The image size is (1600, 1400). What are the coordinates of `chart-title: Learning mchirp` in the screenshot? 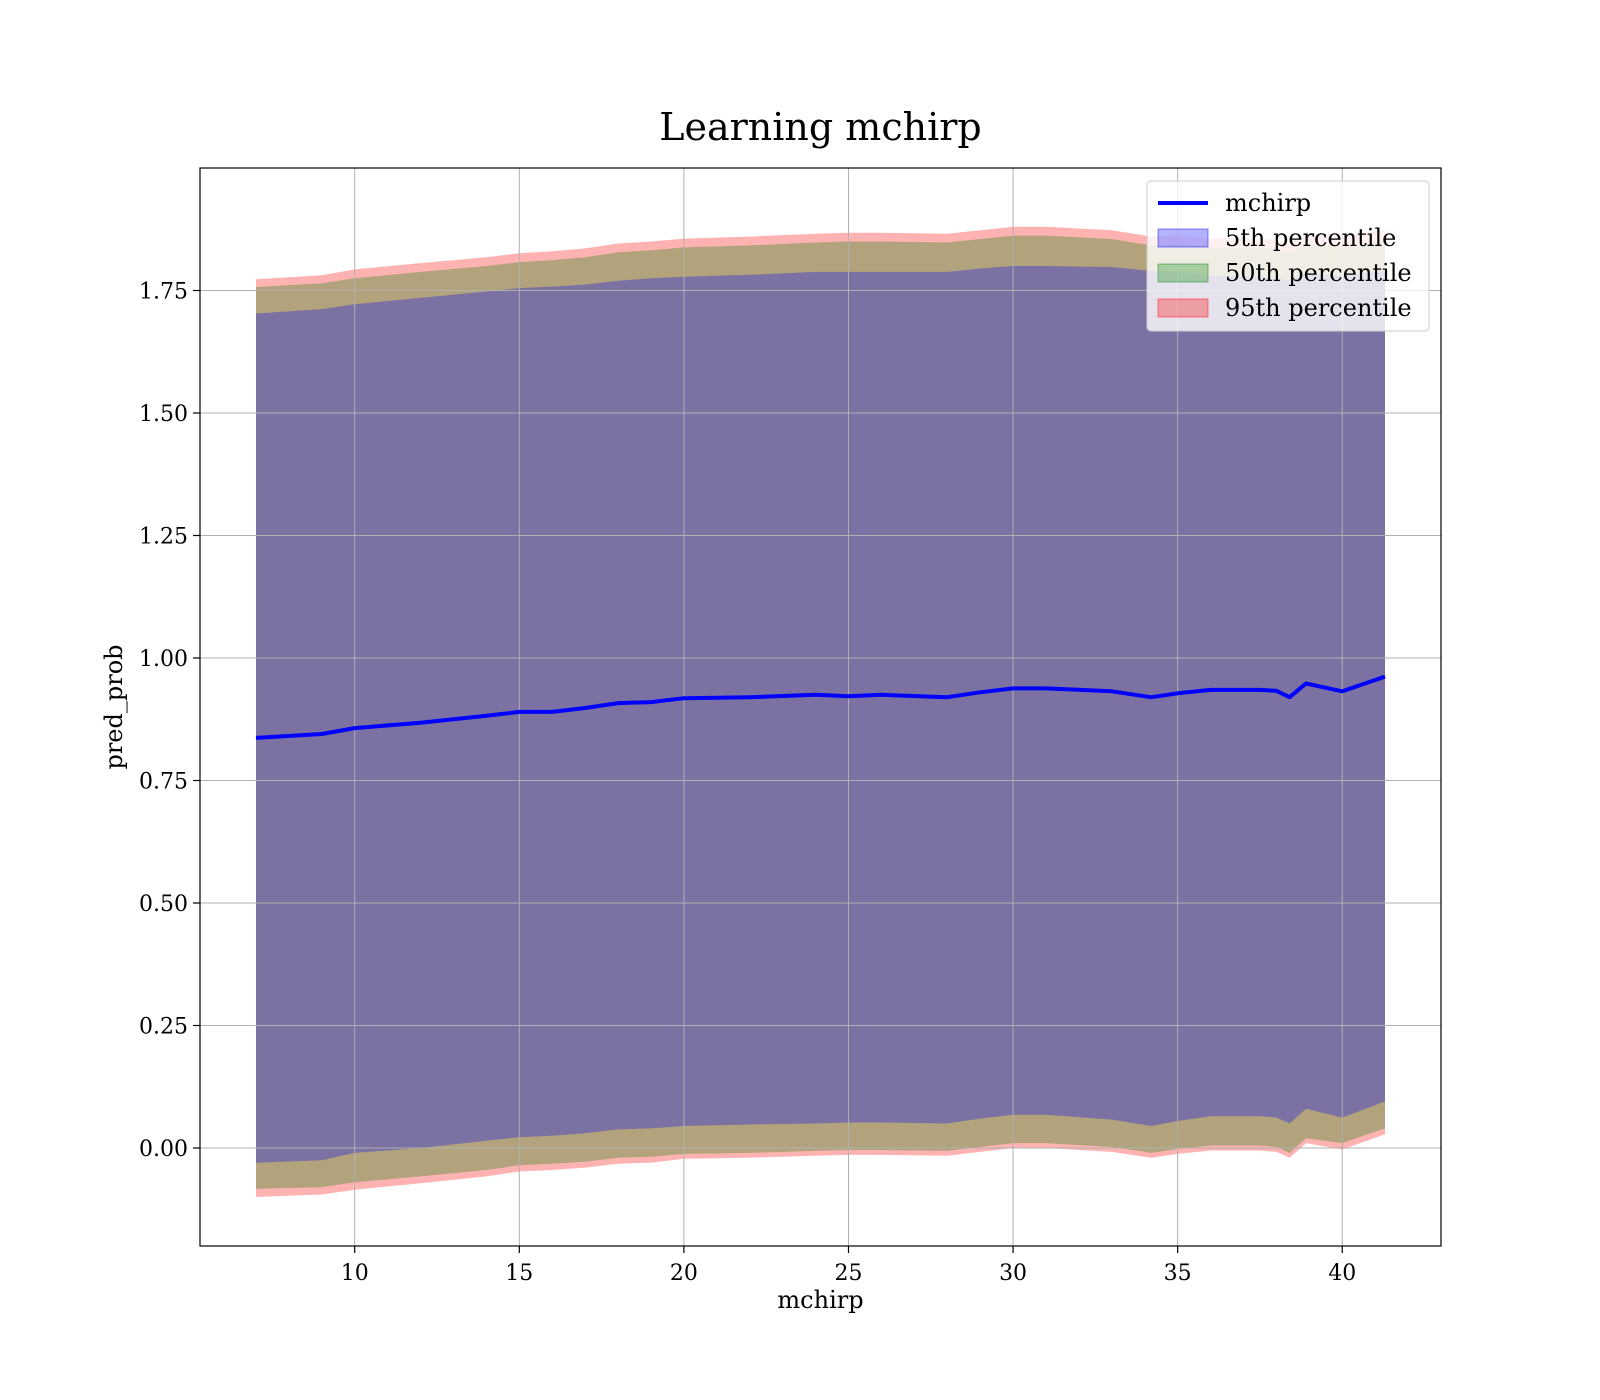 It's located at (820, 127).